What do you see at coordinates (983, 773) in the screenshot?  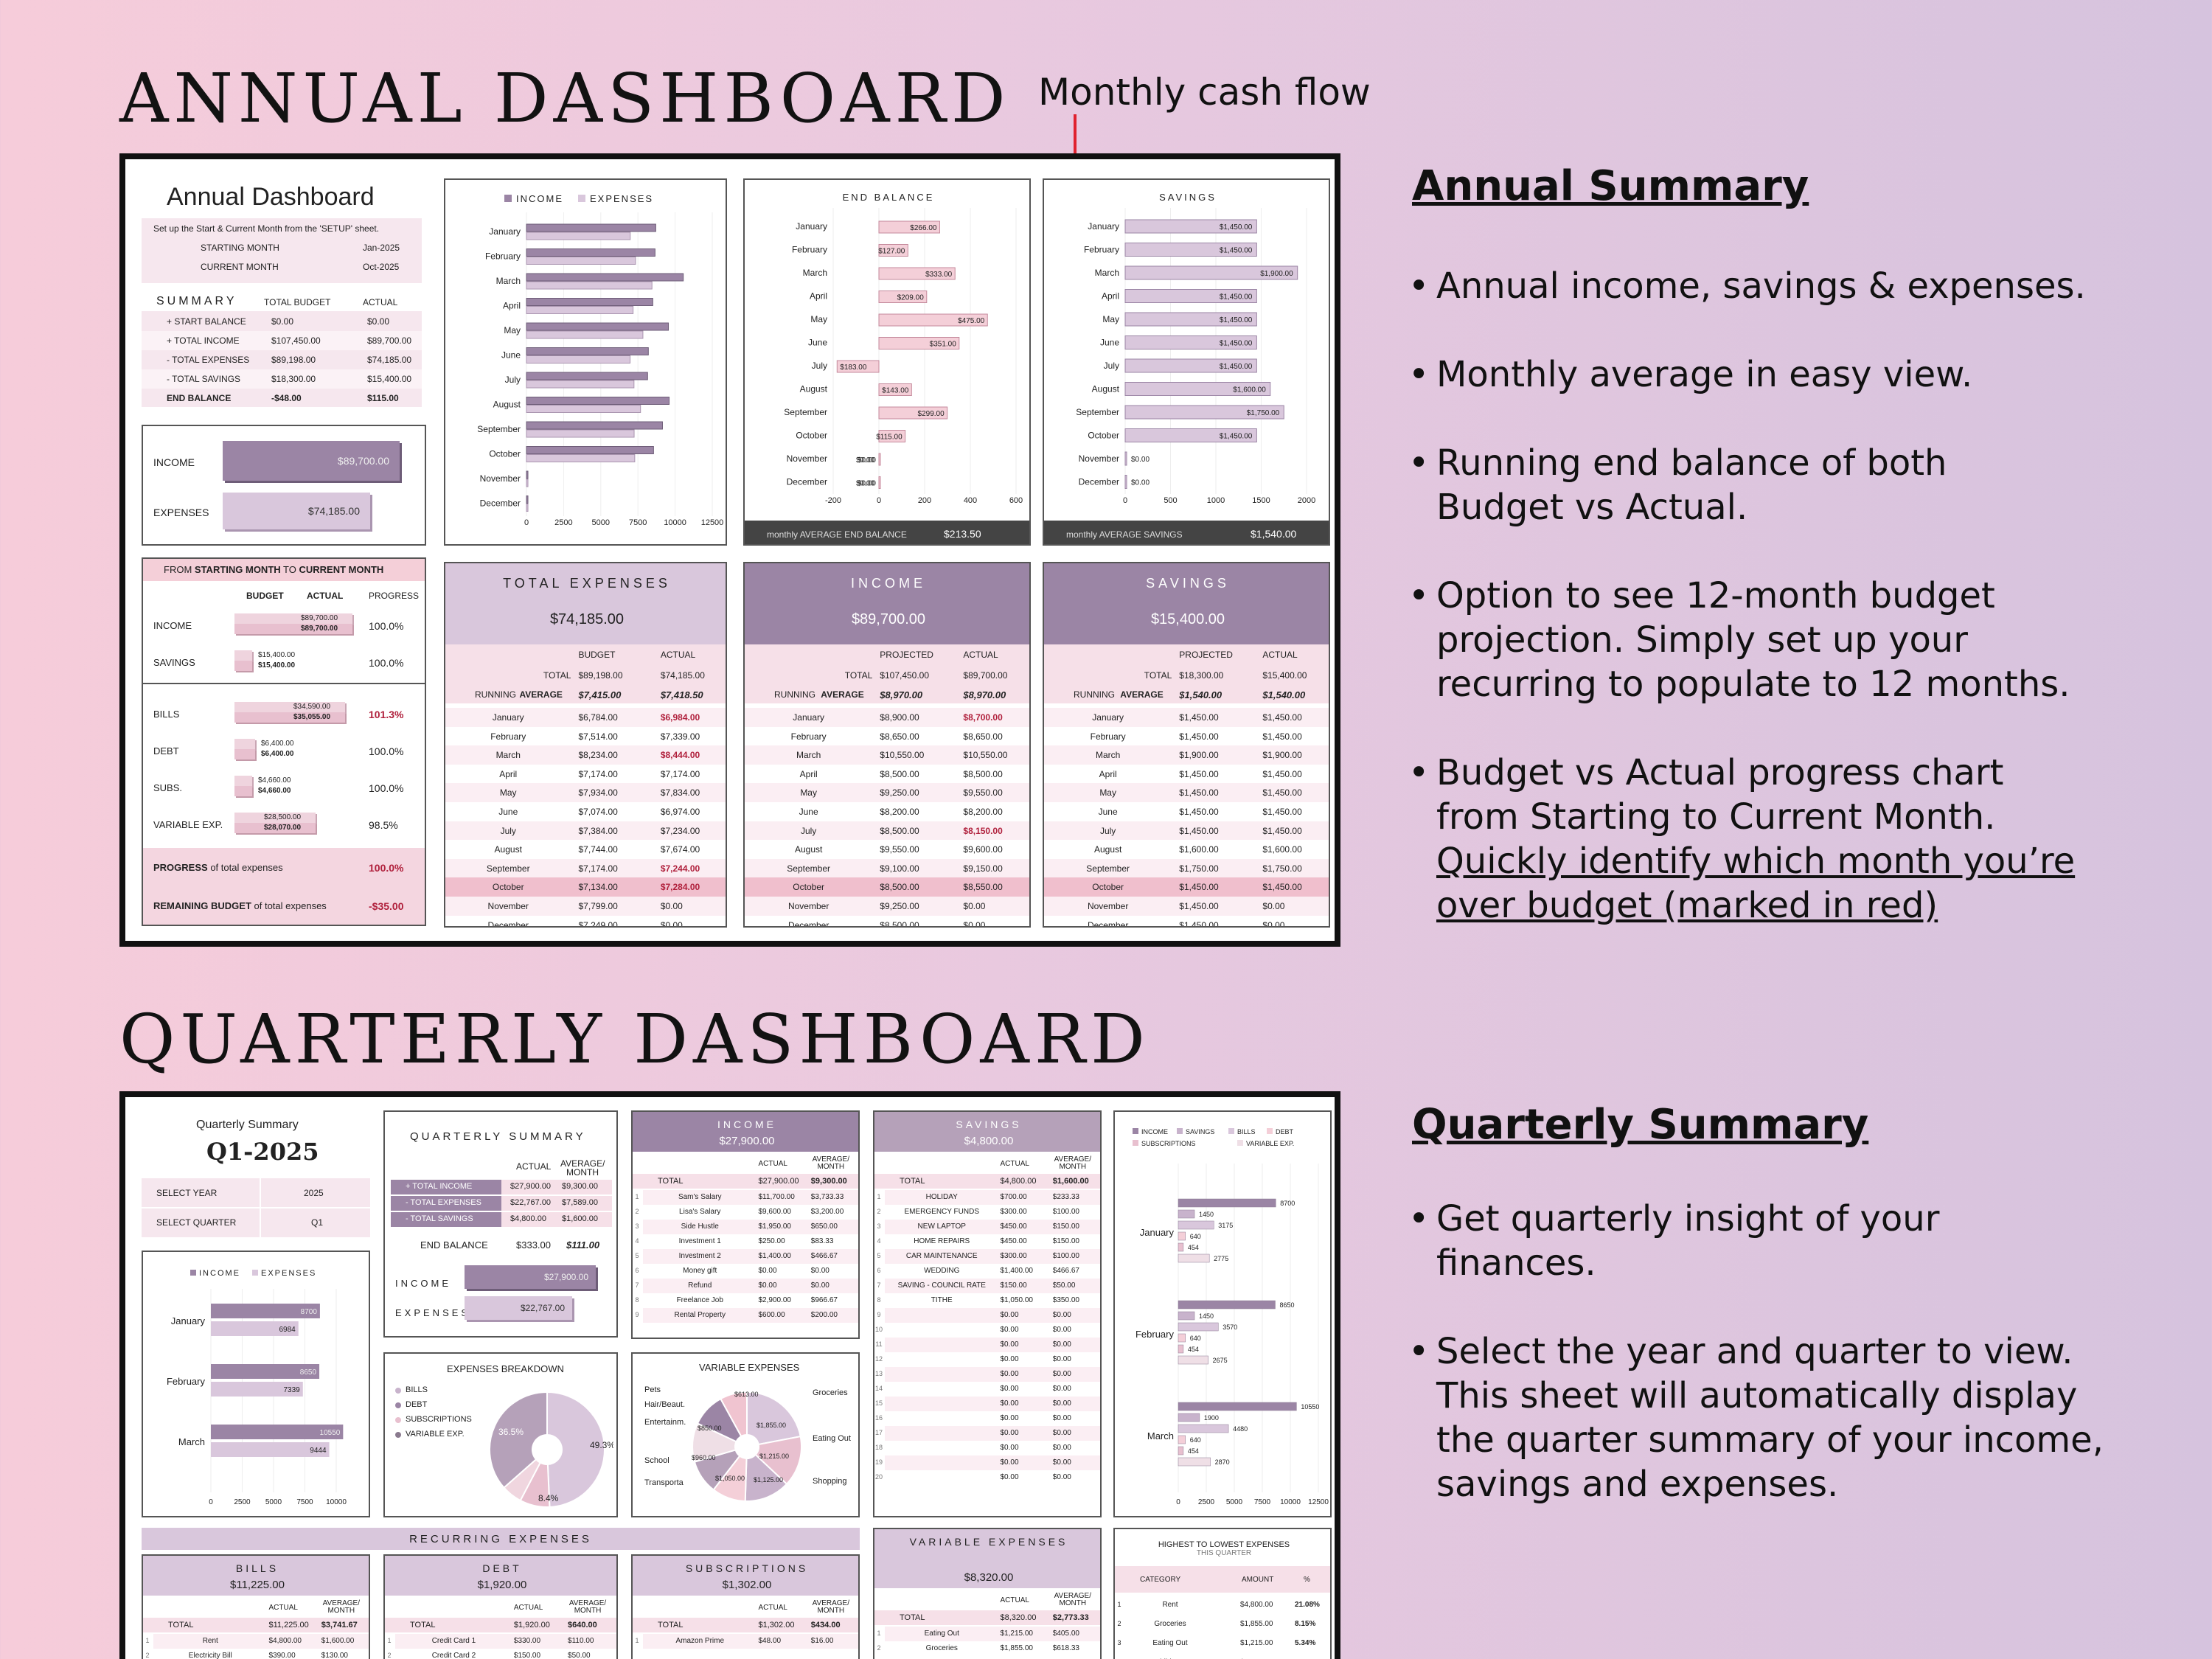 I see `table-row-actual: $8,500.00` at bounding box center [983, 773].